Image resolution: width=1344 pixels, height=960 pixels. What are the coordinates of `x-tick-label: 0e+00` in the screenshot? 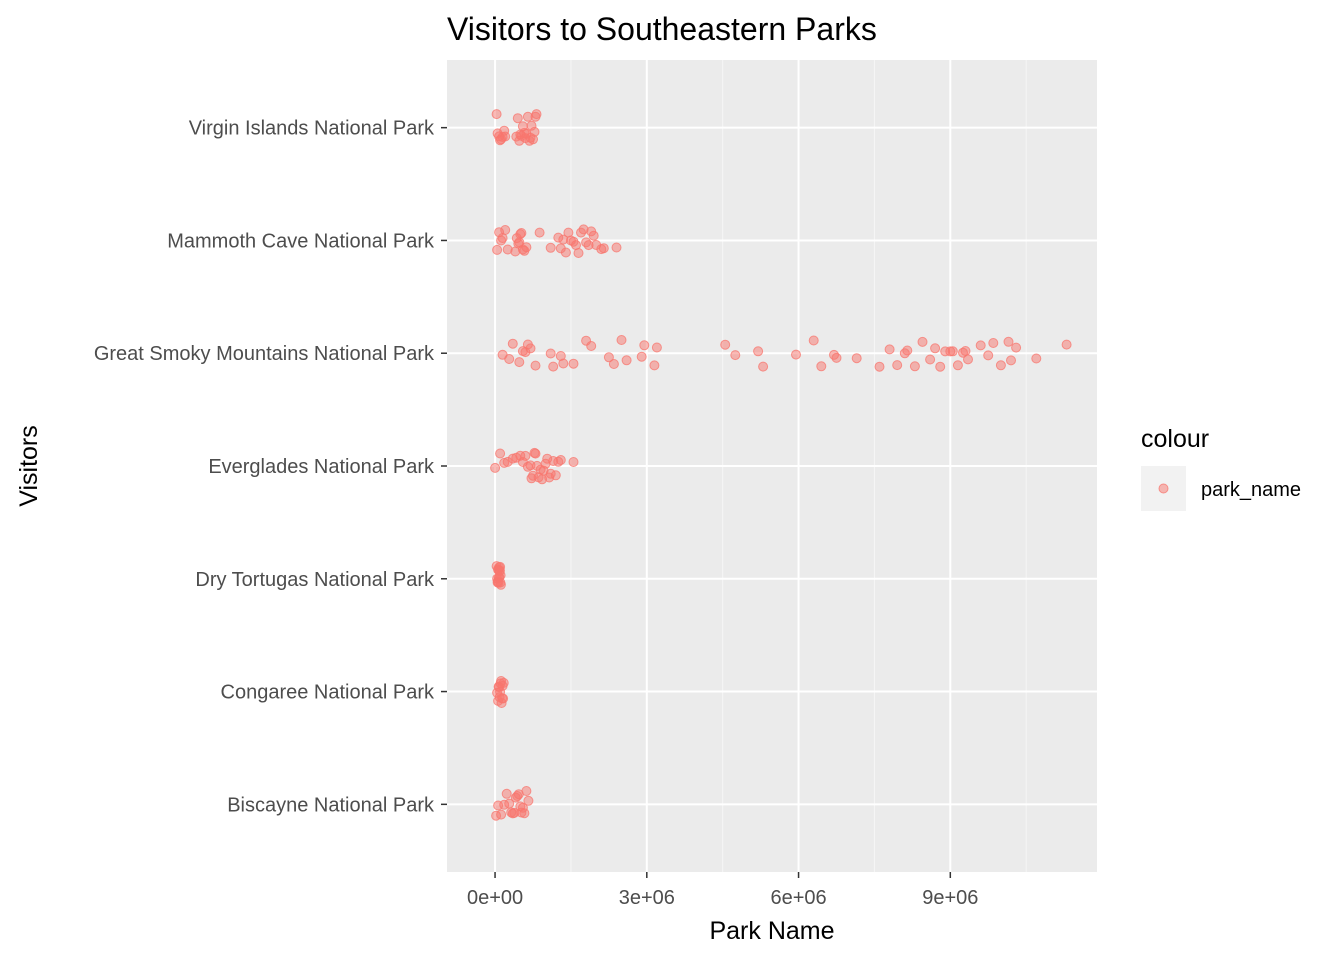 It's located at (495, 898).